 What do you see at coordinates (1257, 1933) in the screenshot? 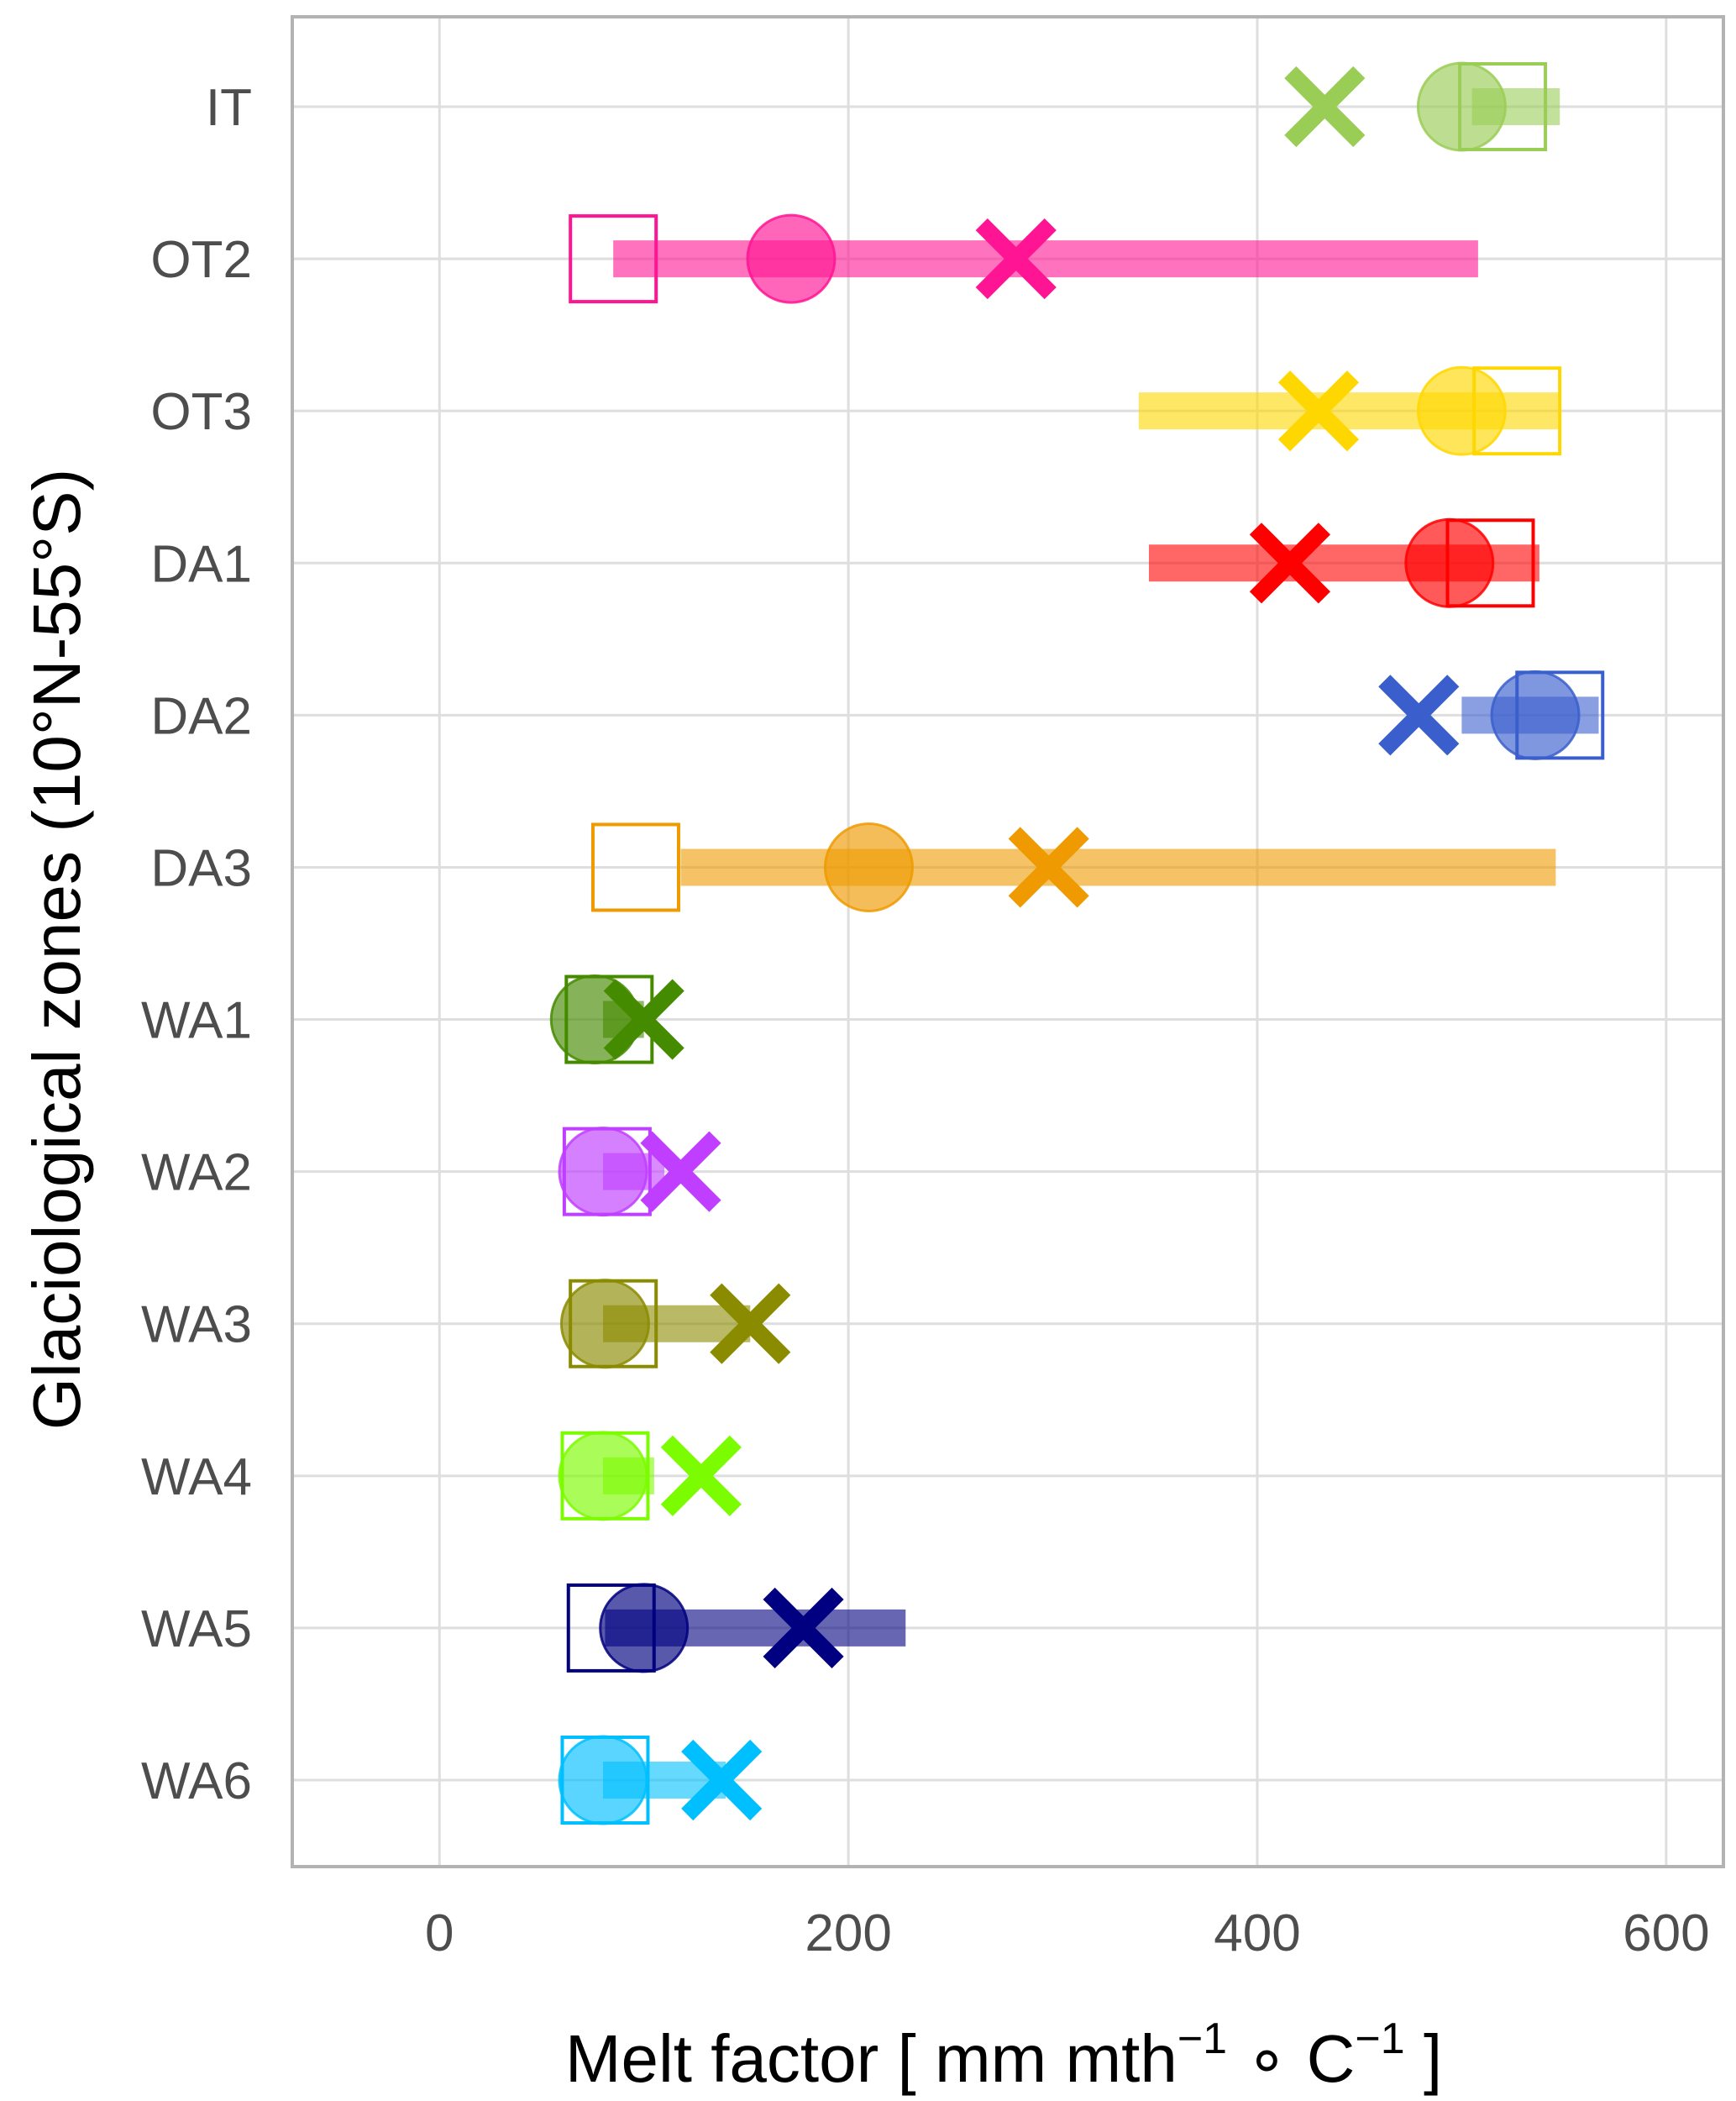
I see `x-tick-label: 400` at bounding box center [1257, 1933].